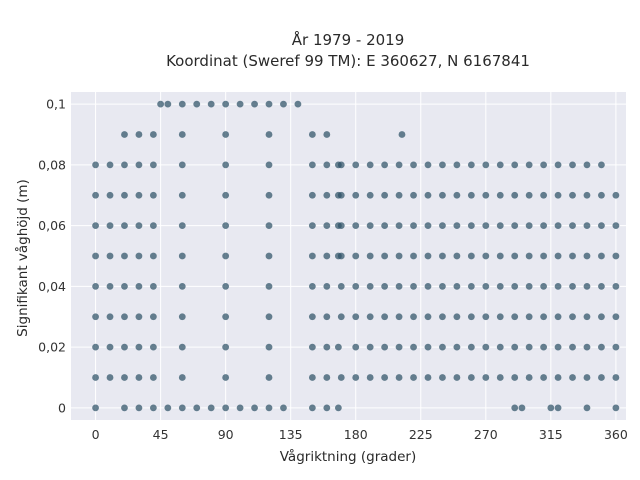 Image resolution: width=640 pixels, height=480 pixels. Describe the element at coordinates (52, 256) in the screenshot. I see `y-tick-labels: 0 0,02 0,04 0,06 0,08 0,1` at that location.